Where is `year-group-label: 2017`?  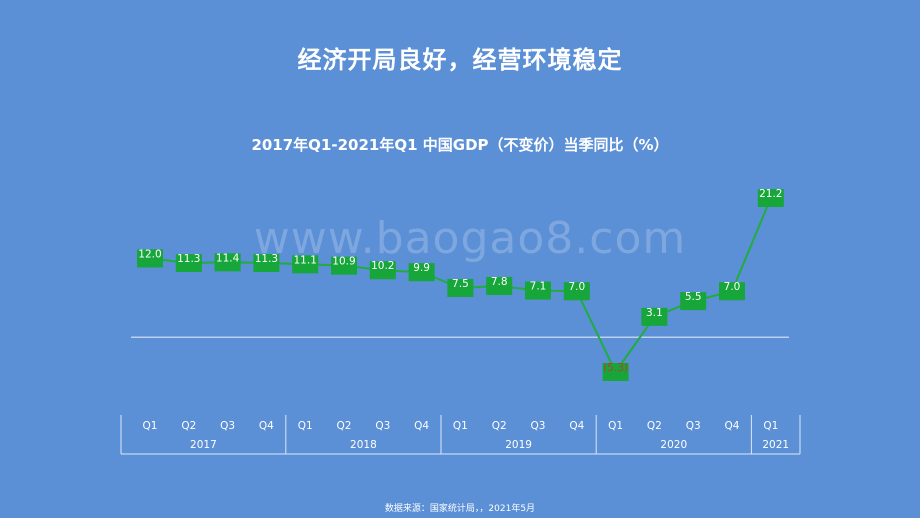
year-group-label: 2017 is located at coordinates (203, 445).